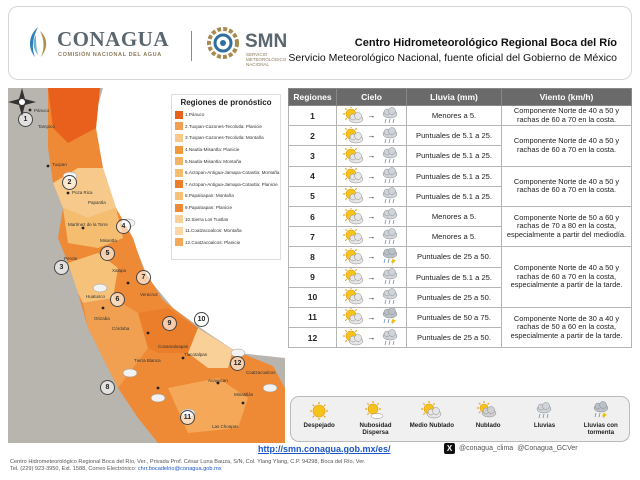 The image size is (640, 480). I want to click on map-region-marker: 7, so click(143, 277).